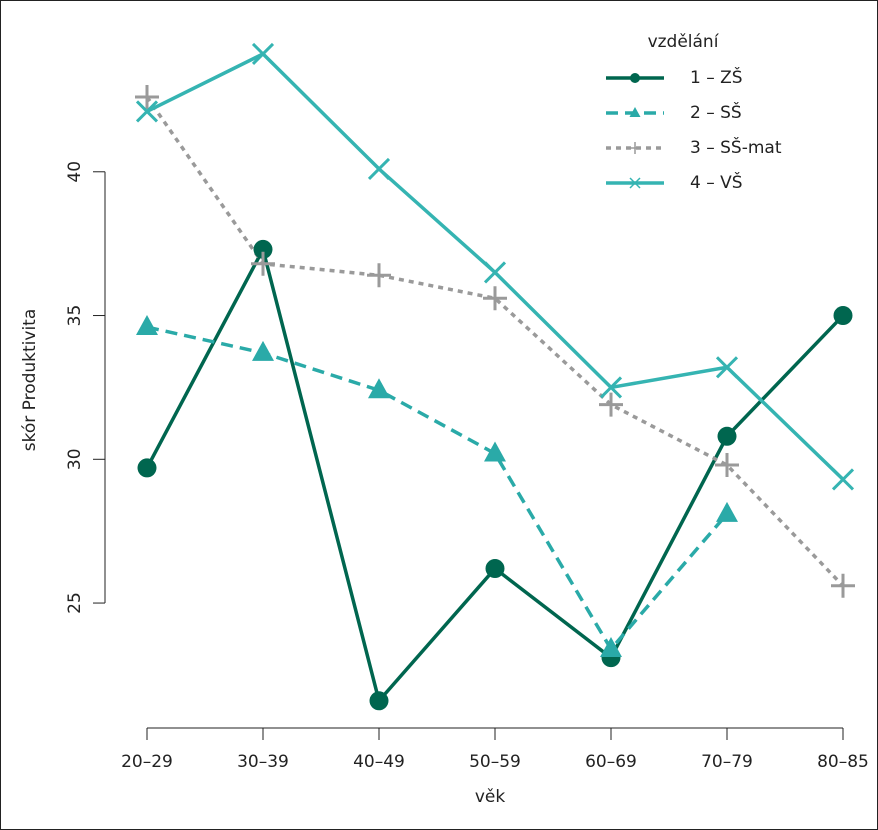 The image size is (878, 830). Describe the element at coordinates (843, 762) in the screenshot. I see `x-tick-label: 80–85` at that location.